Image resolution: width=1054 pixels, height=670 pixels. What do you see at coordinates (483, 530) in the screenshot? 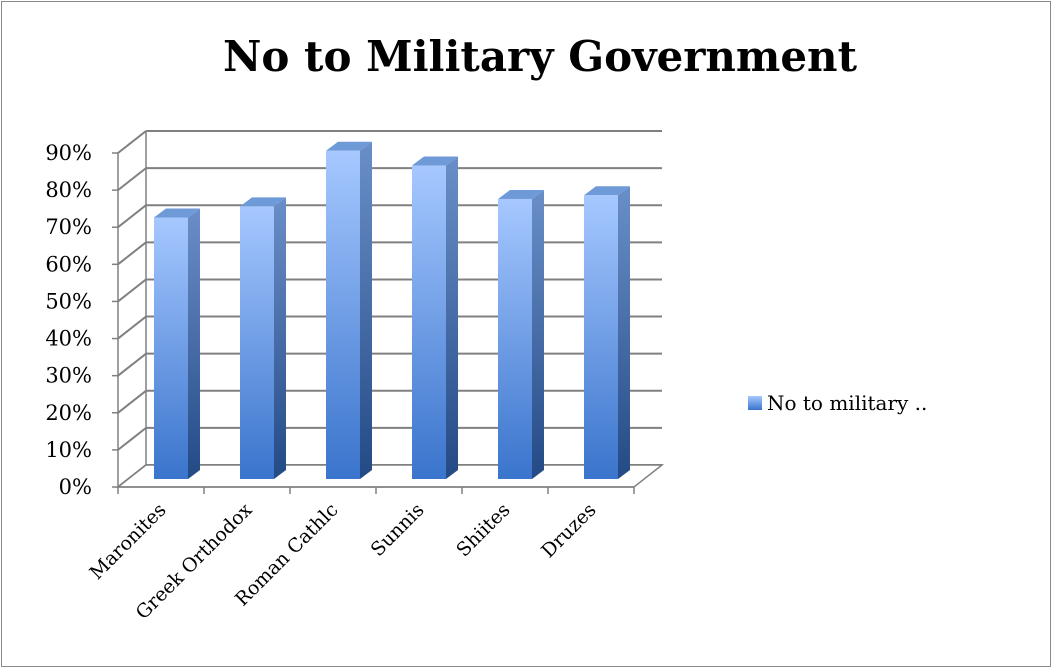
I see `x-tick-label: Shiites` at bounding box center [483, 530].